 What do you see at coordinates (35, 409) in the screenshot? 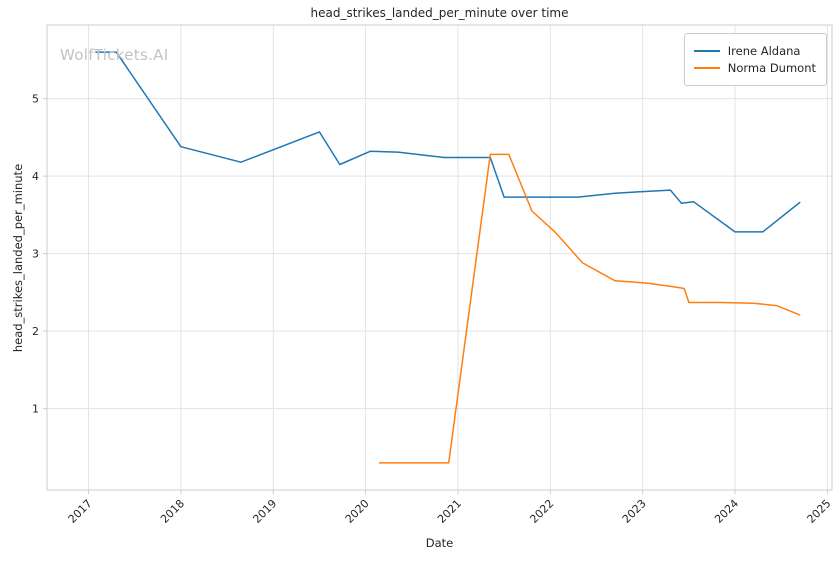
I see `y-tick-label: 1` at bounding box center [35, 409].